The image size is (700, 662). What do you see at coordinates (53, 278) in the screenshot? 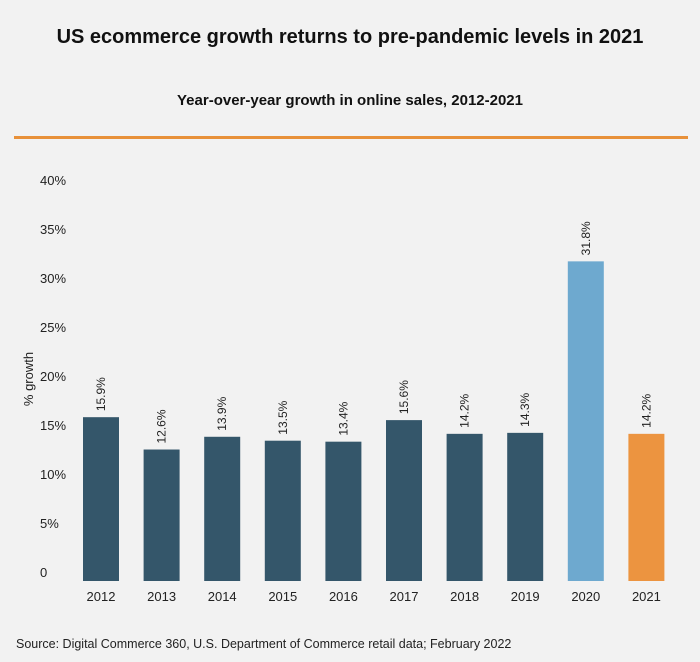
I see `y-tick-label: 30%` at bounding box center [53, 278].